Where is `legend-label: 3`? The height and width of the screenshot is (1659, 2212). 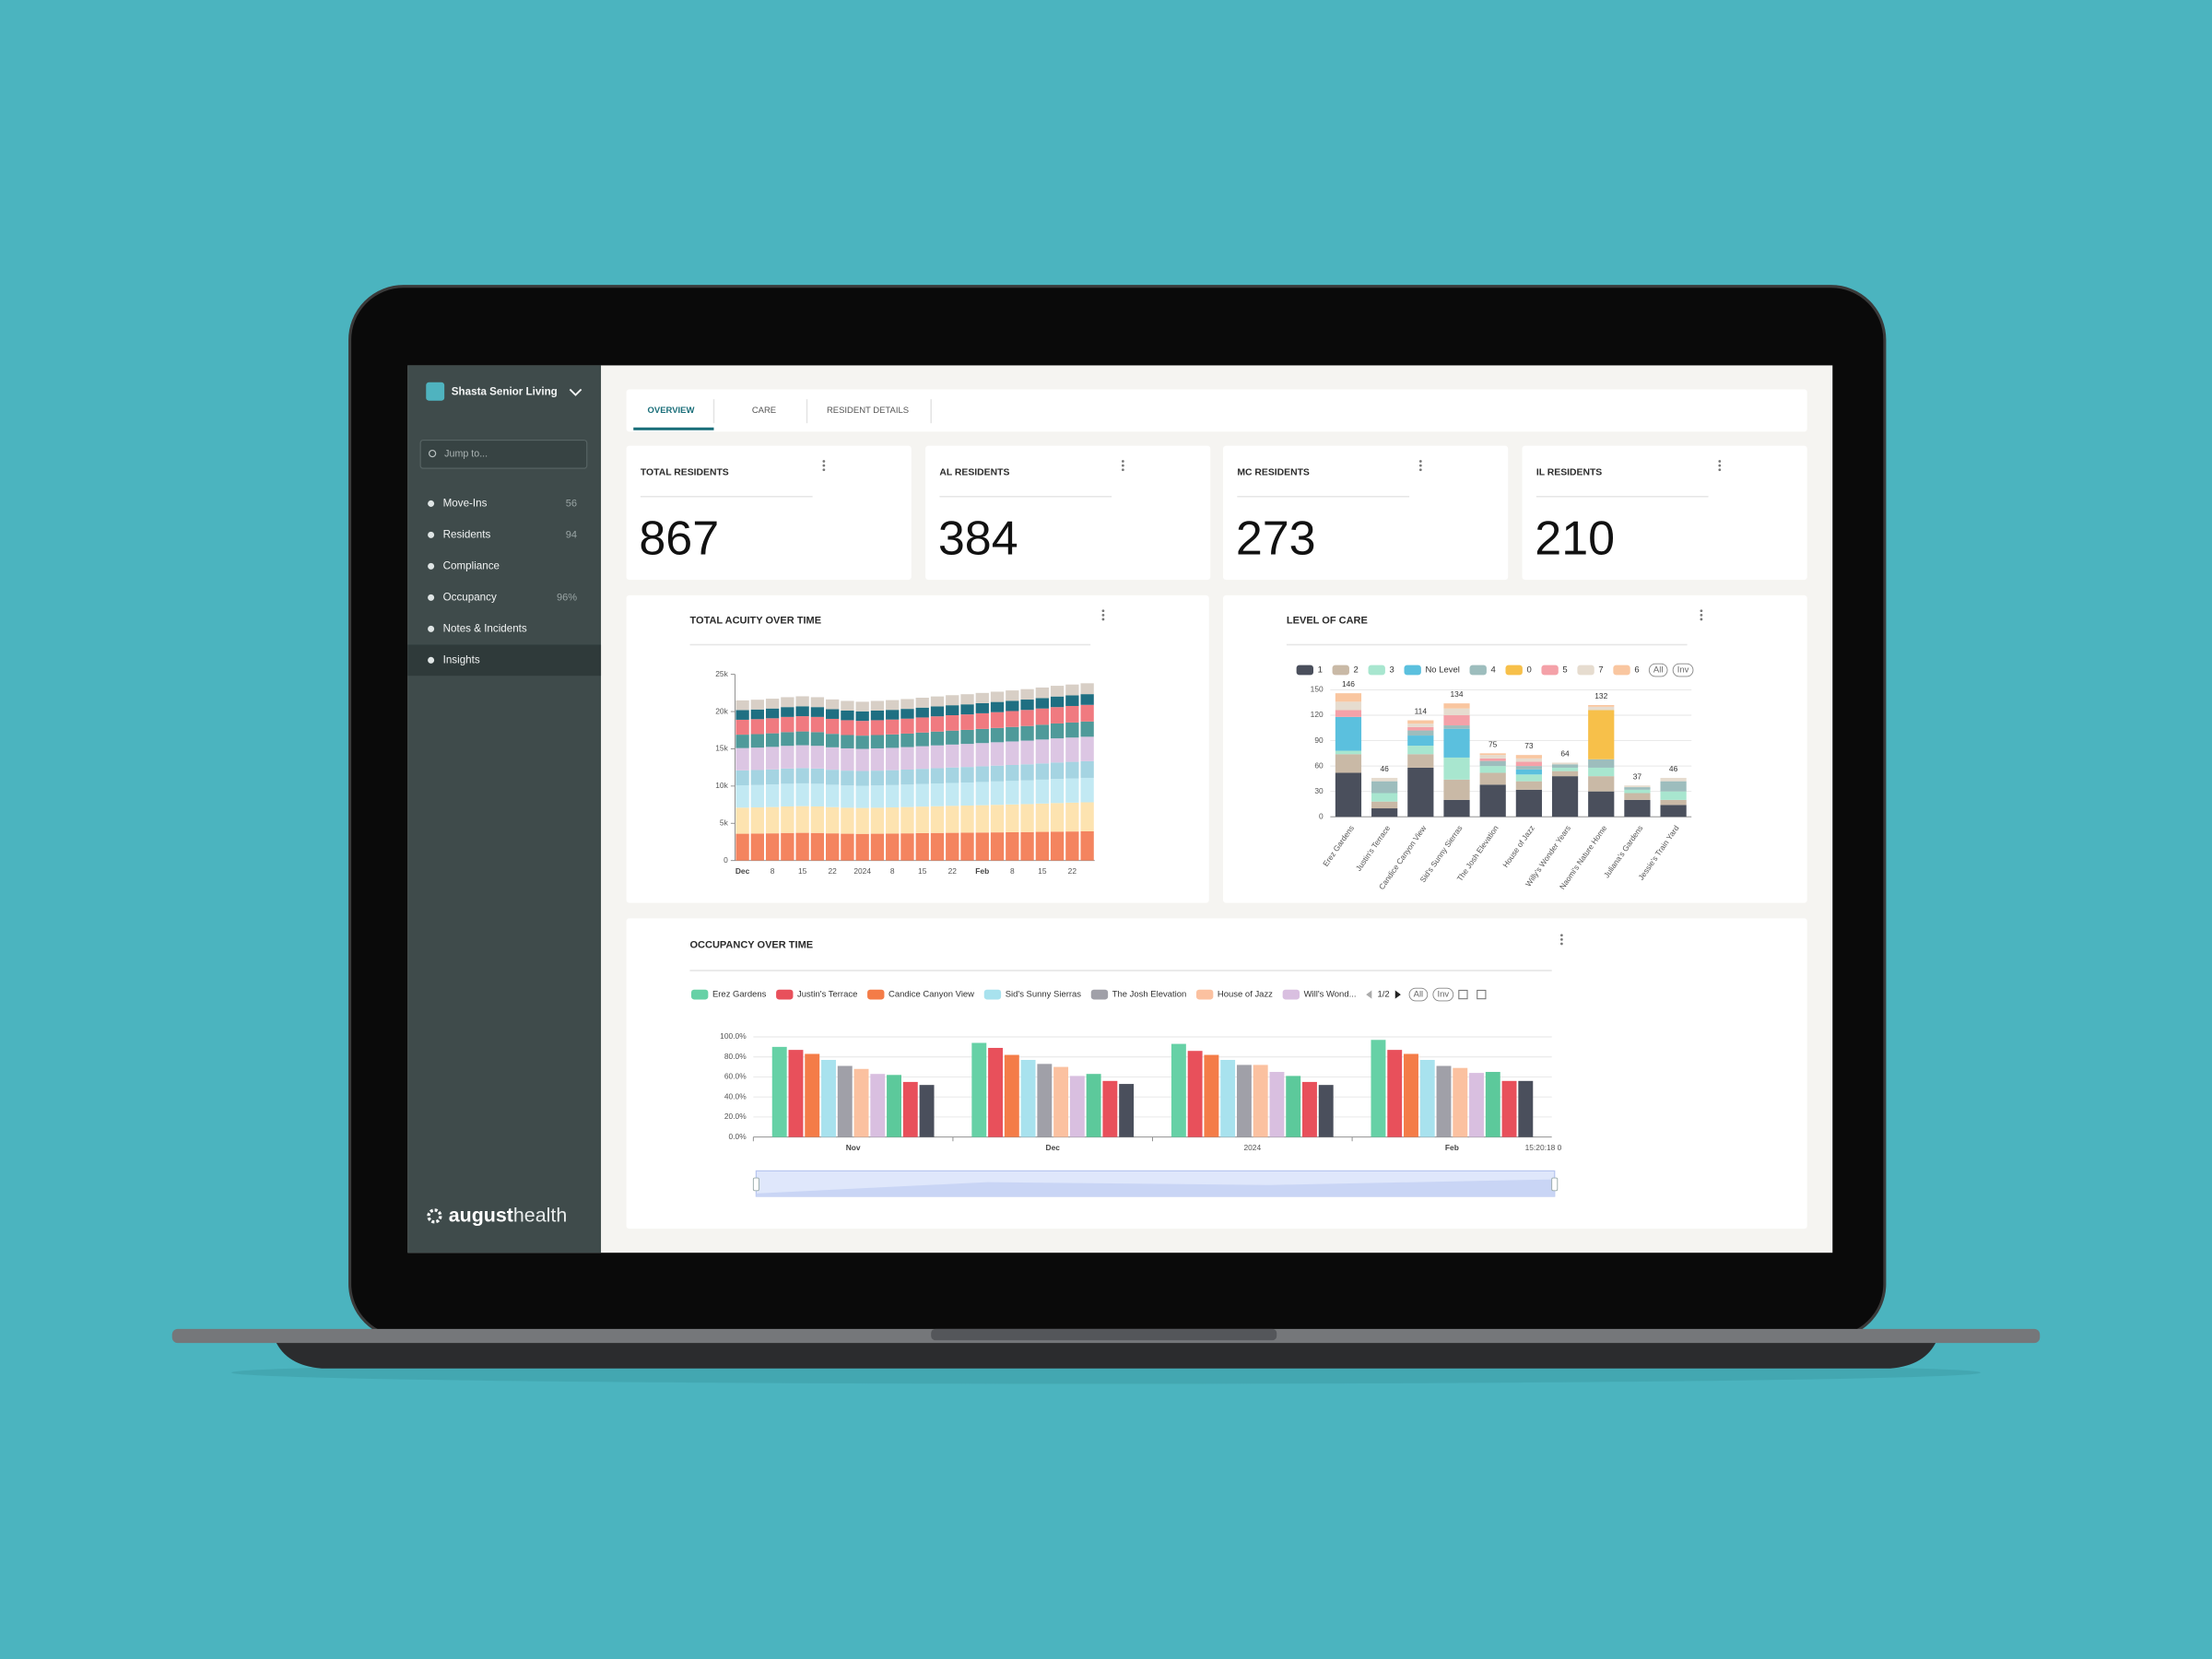
legend-label: 3 is located at coordinates (1392, 670).